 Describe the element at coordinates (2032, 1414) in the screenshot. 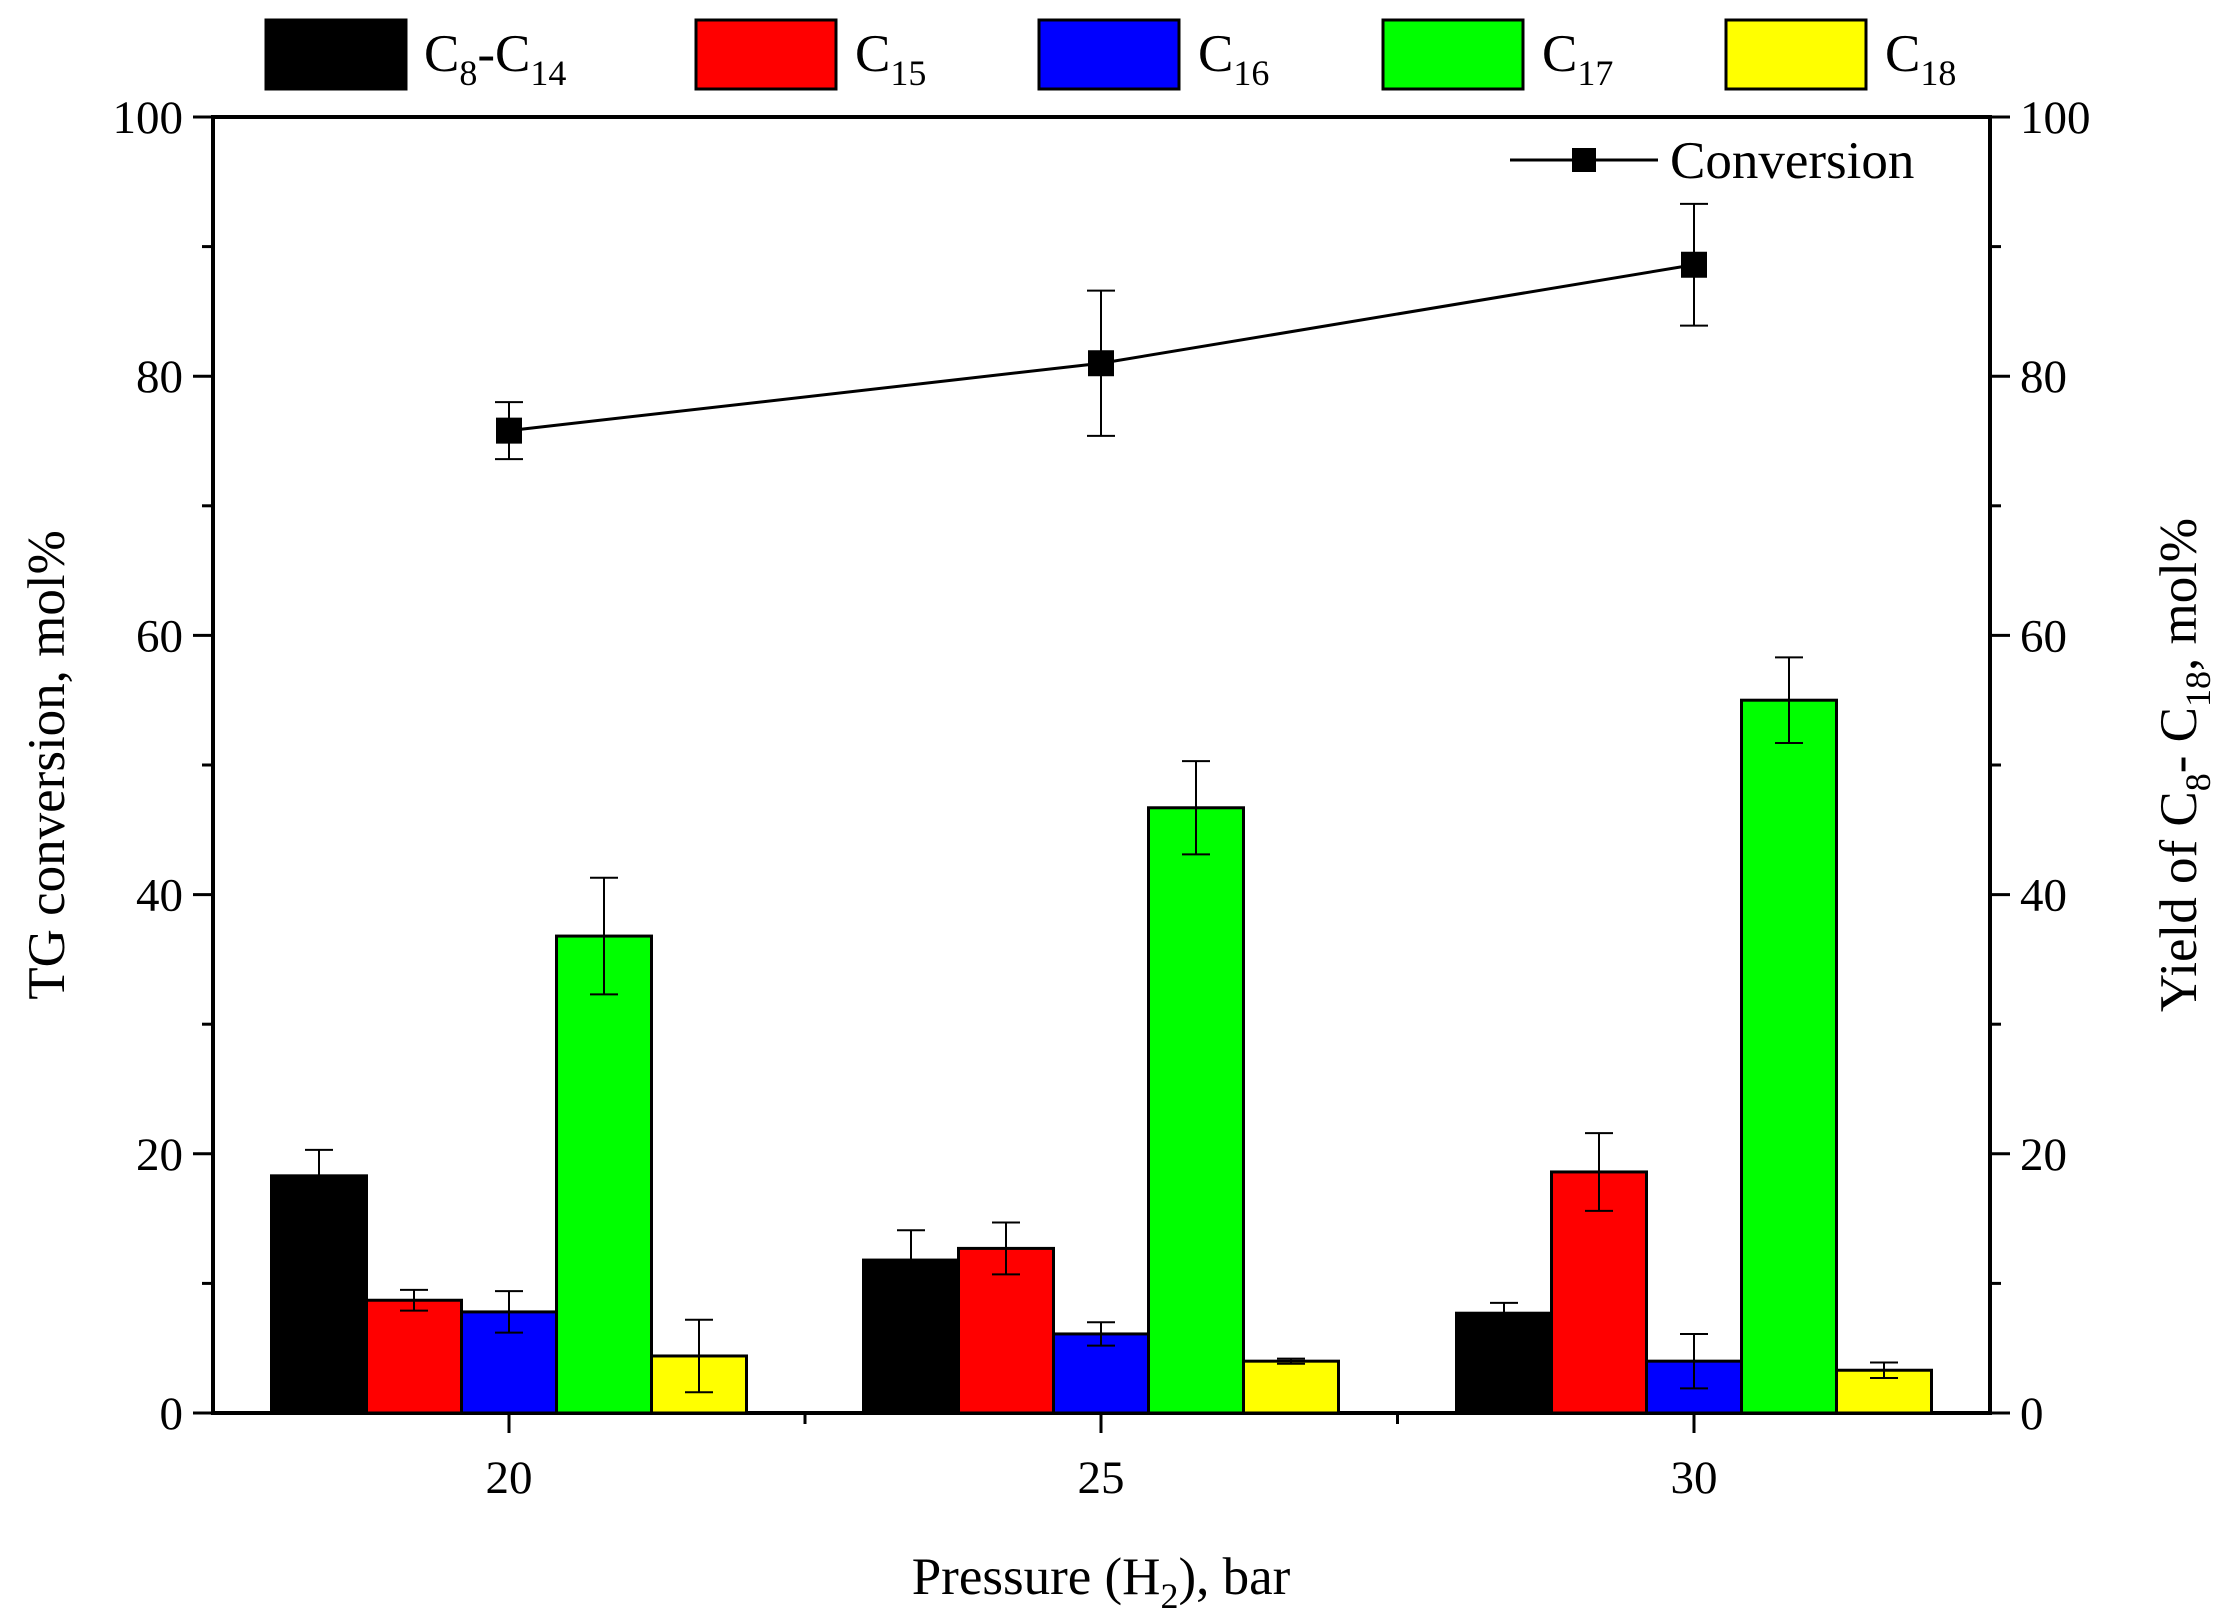

I see `right-tick-label-0: 0` at that location.